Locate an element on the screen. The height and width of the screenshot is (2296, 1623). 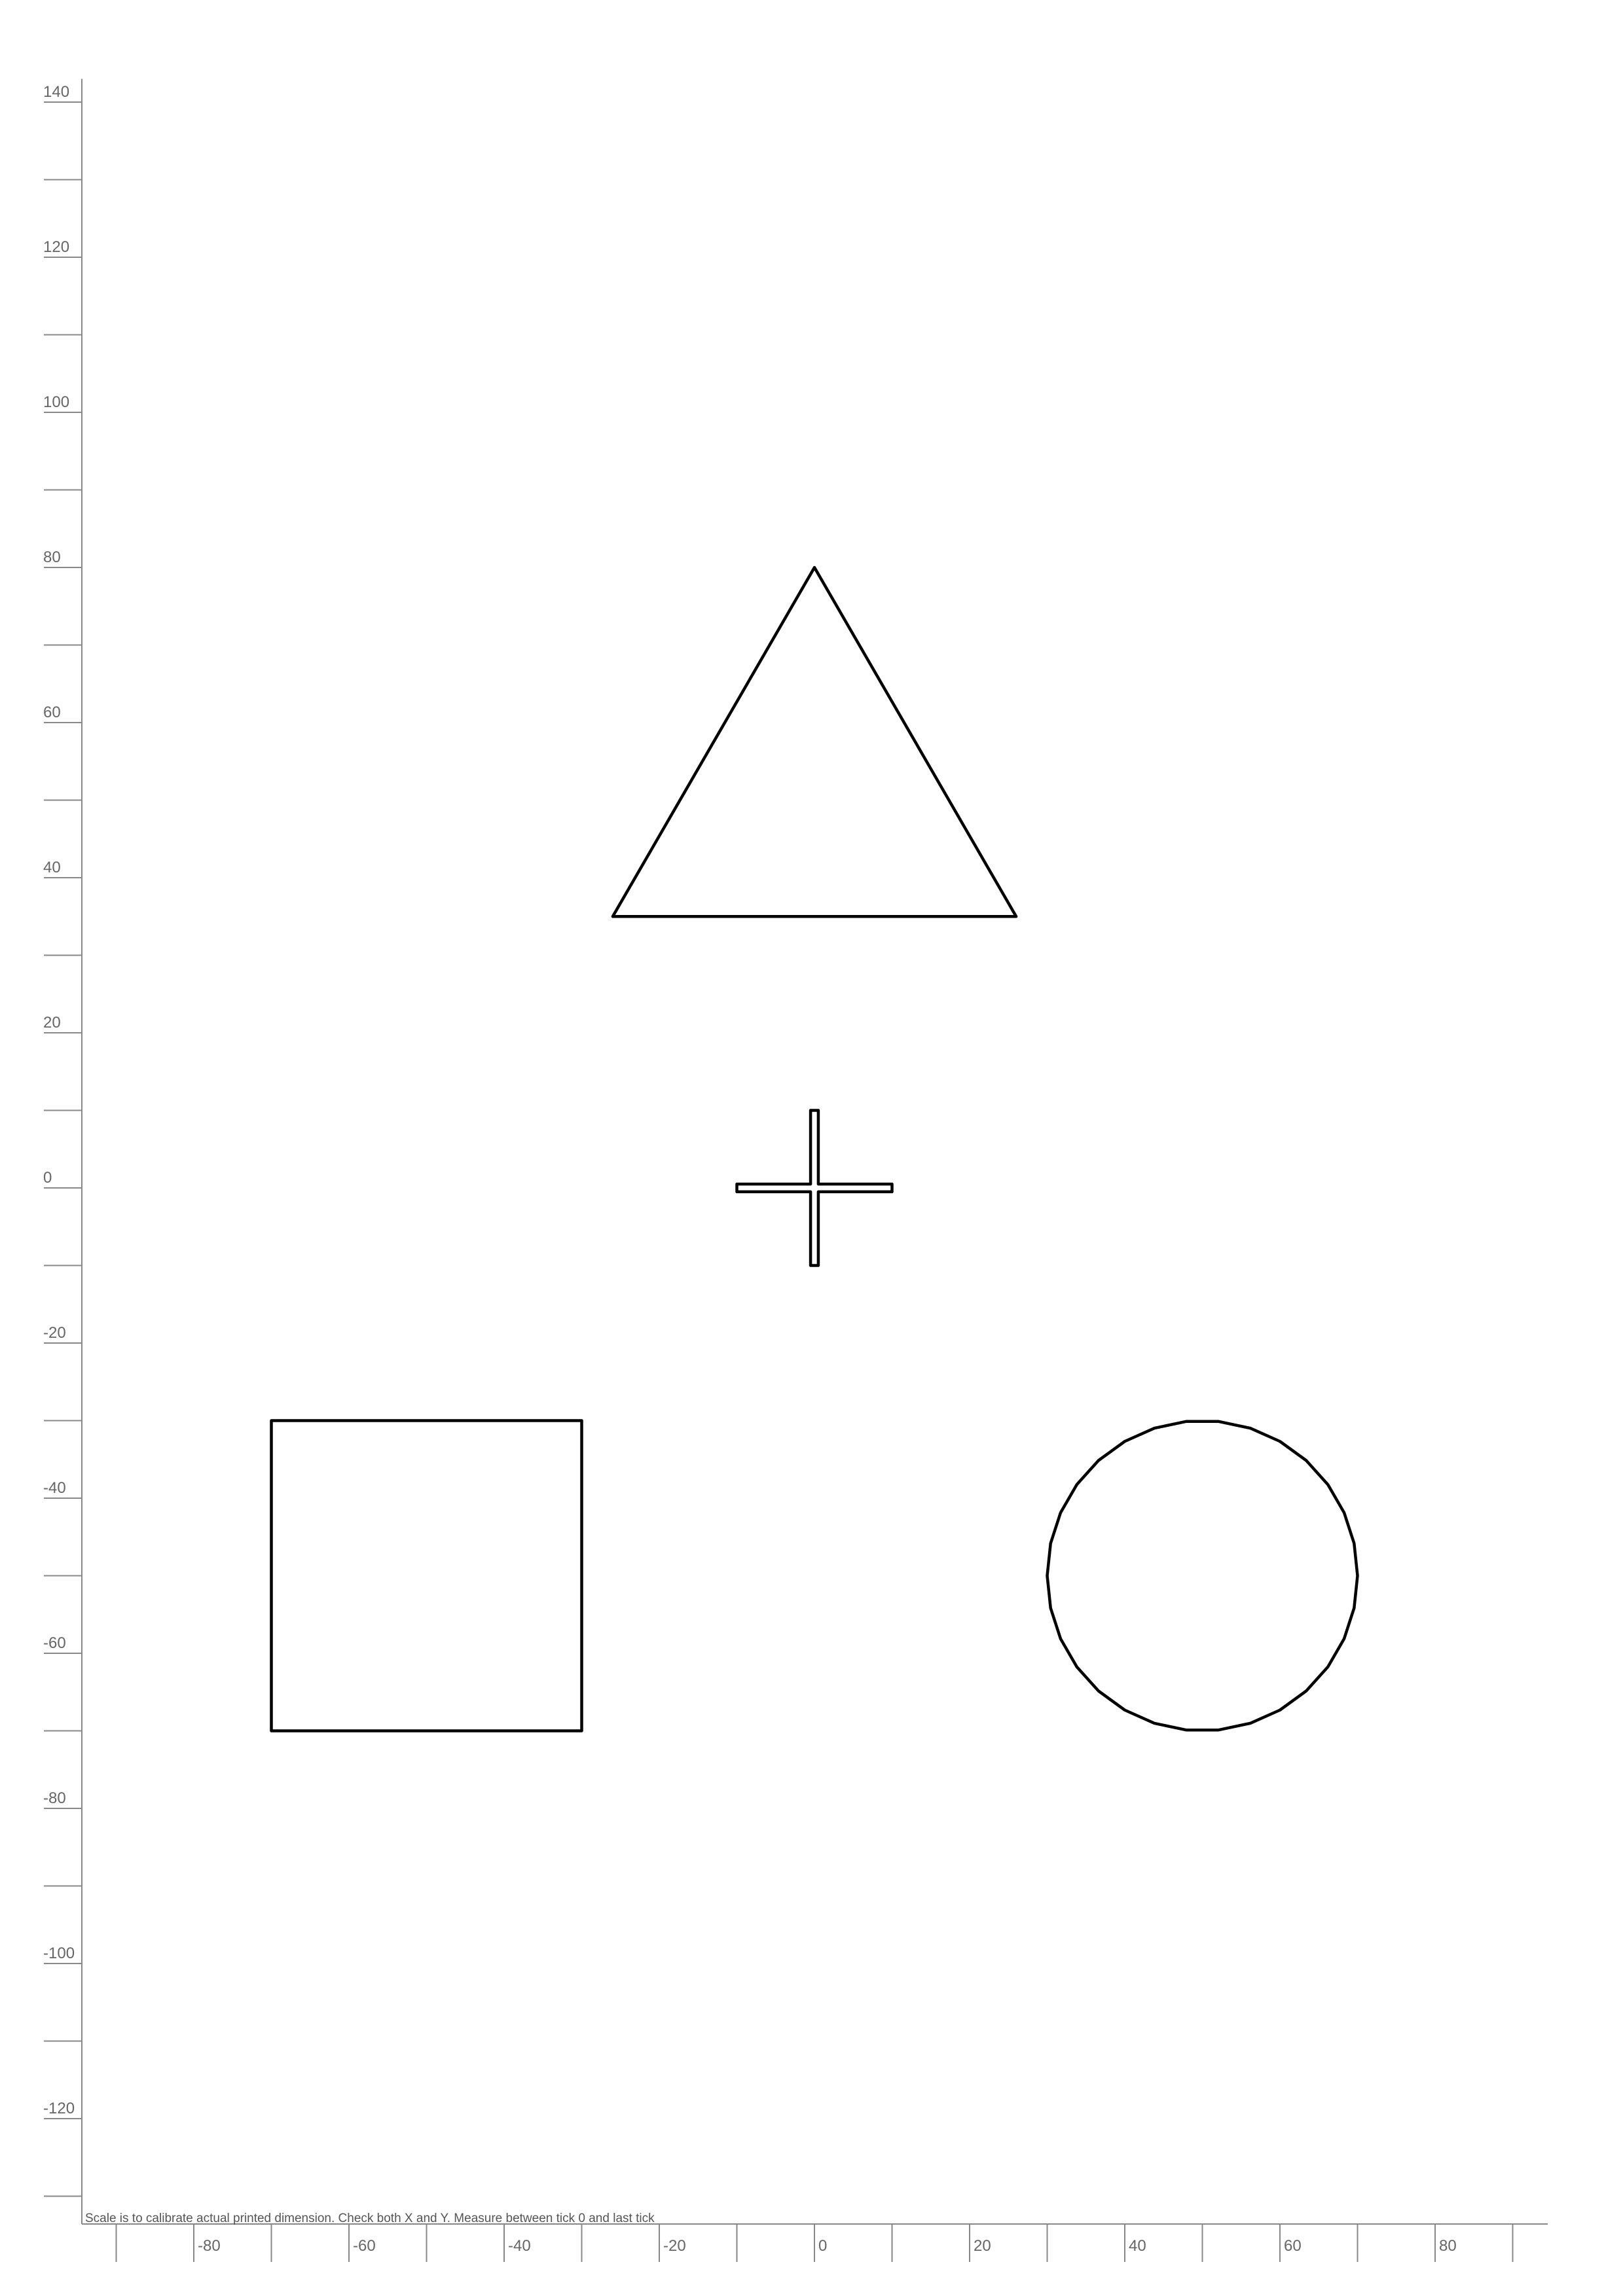
y-tick-label: 60 is located at coordinates (52, 712).